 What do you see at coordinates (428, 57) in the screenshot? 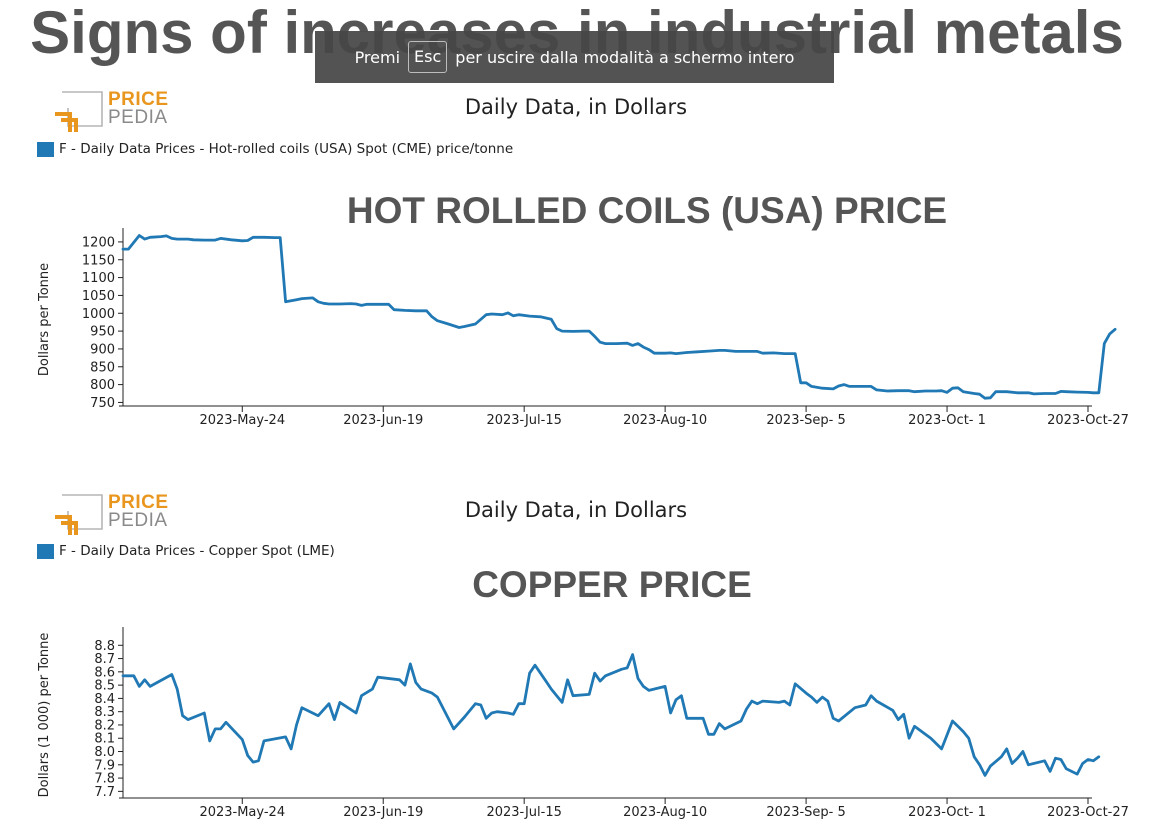
I see `esc-key-hint: Esc` at bounding box center [428, 57].